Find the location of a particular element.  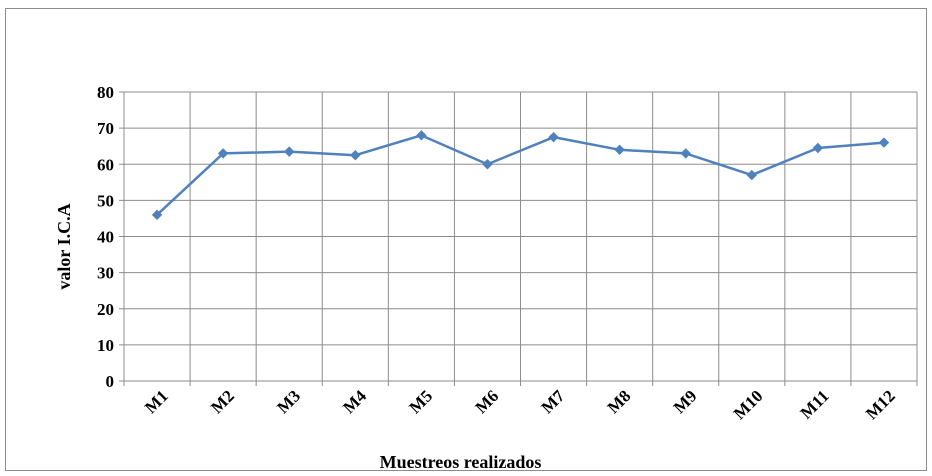

x-tick-label: M1 is located at coordinates (156, 401).